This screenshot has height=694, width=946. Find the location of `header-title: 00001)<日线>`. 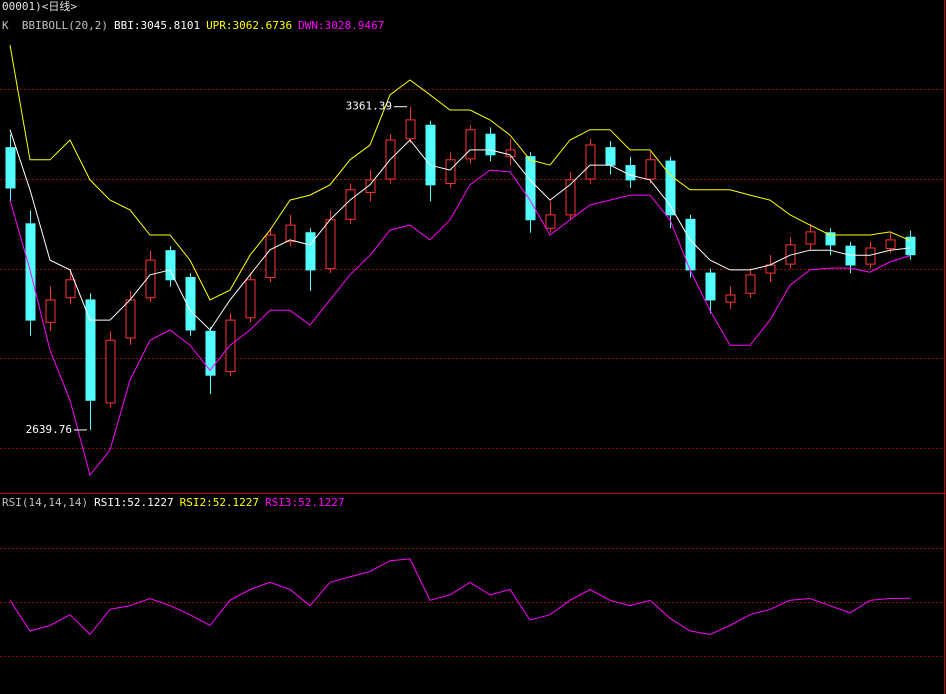

header-title: 00001)<日线> is located at coordinates (39, 6).